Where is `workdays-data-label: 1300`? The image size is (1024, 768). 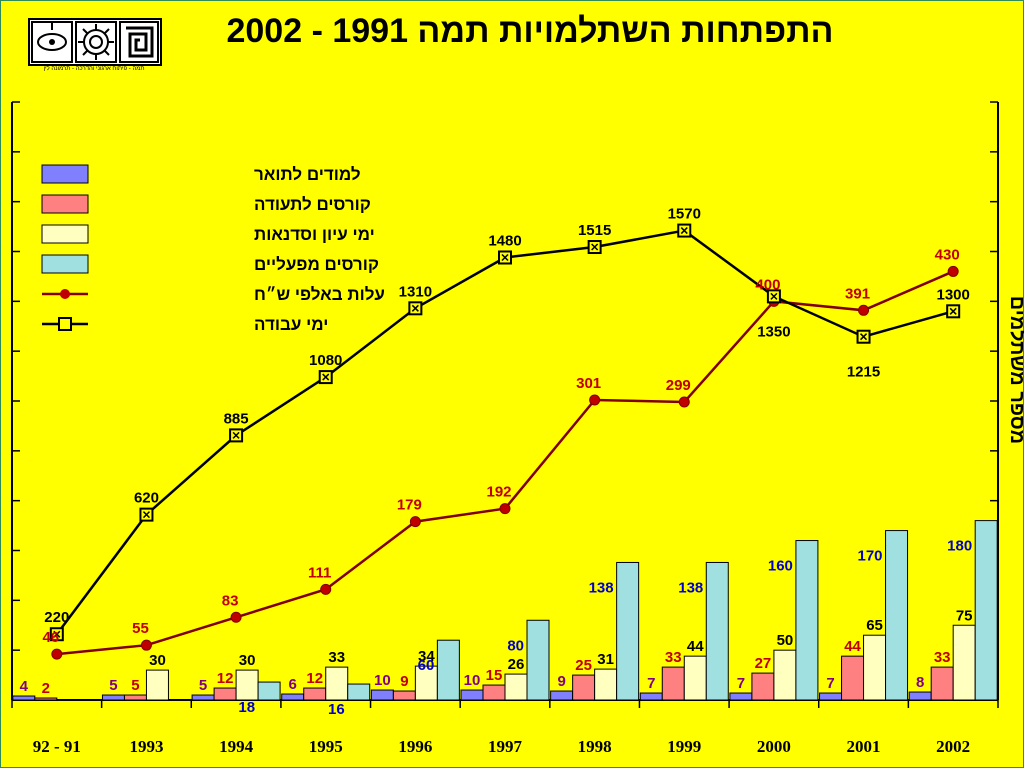
workdays-data-label: 1300 is located at coordinates (952, 294).